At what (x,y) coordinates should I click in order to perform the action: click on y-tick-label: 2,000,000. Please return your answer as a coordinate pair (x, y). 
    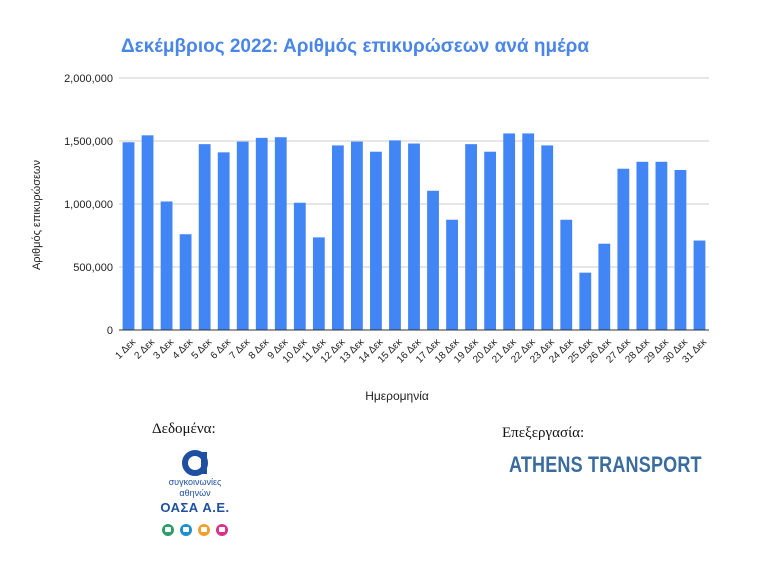
    Looking at the image, I should click on (88, 79).